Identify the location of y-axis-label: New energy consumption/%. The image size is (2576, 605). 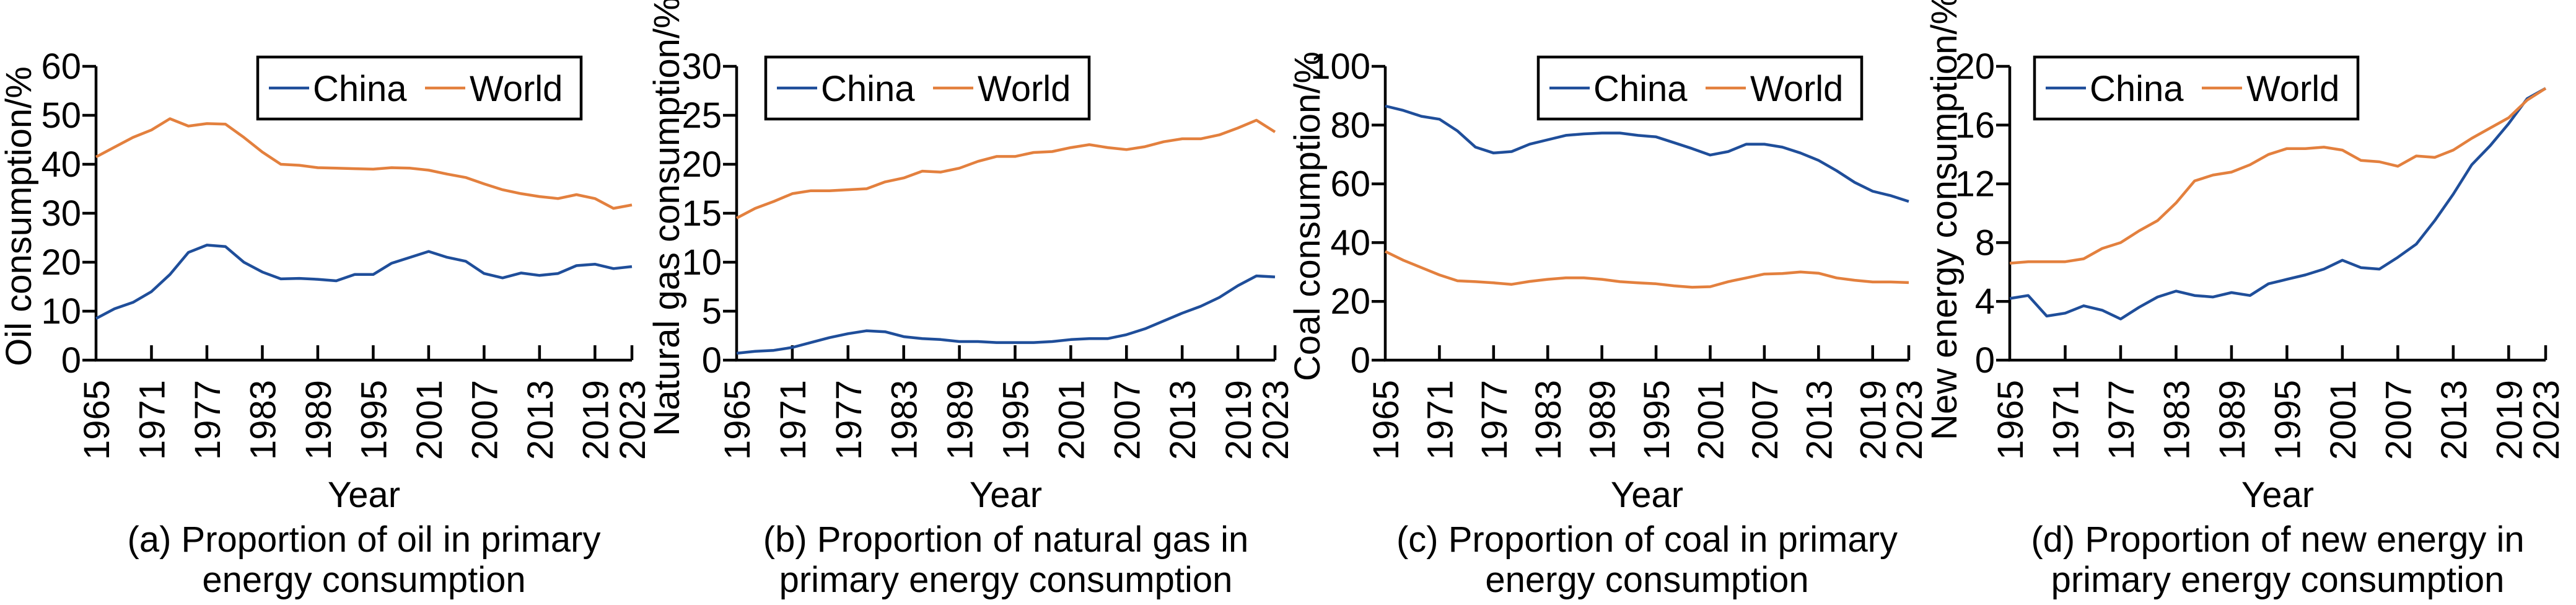
(1944, 220).